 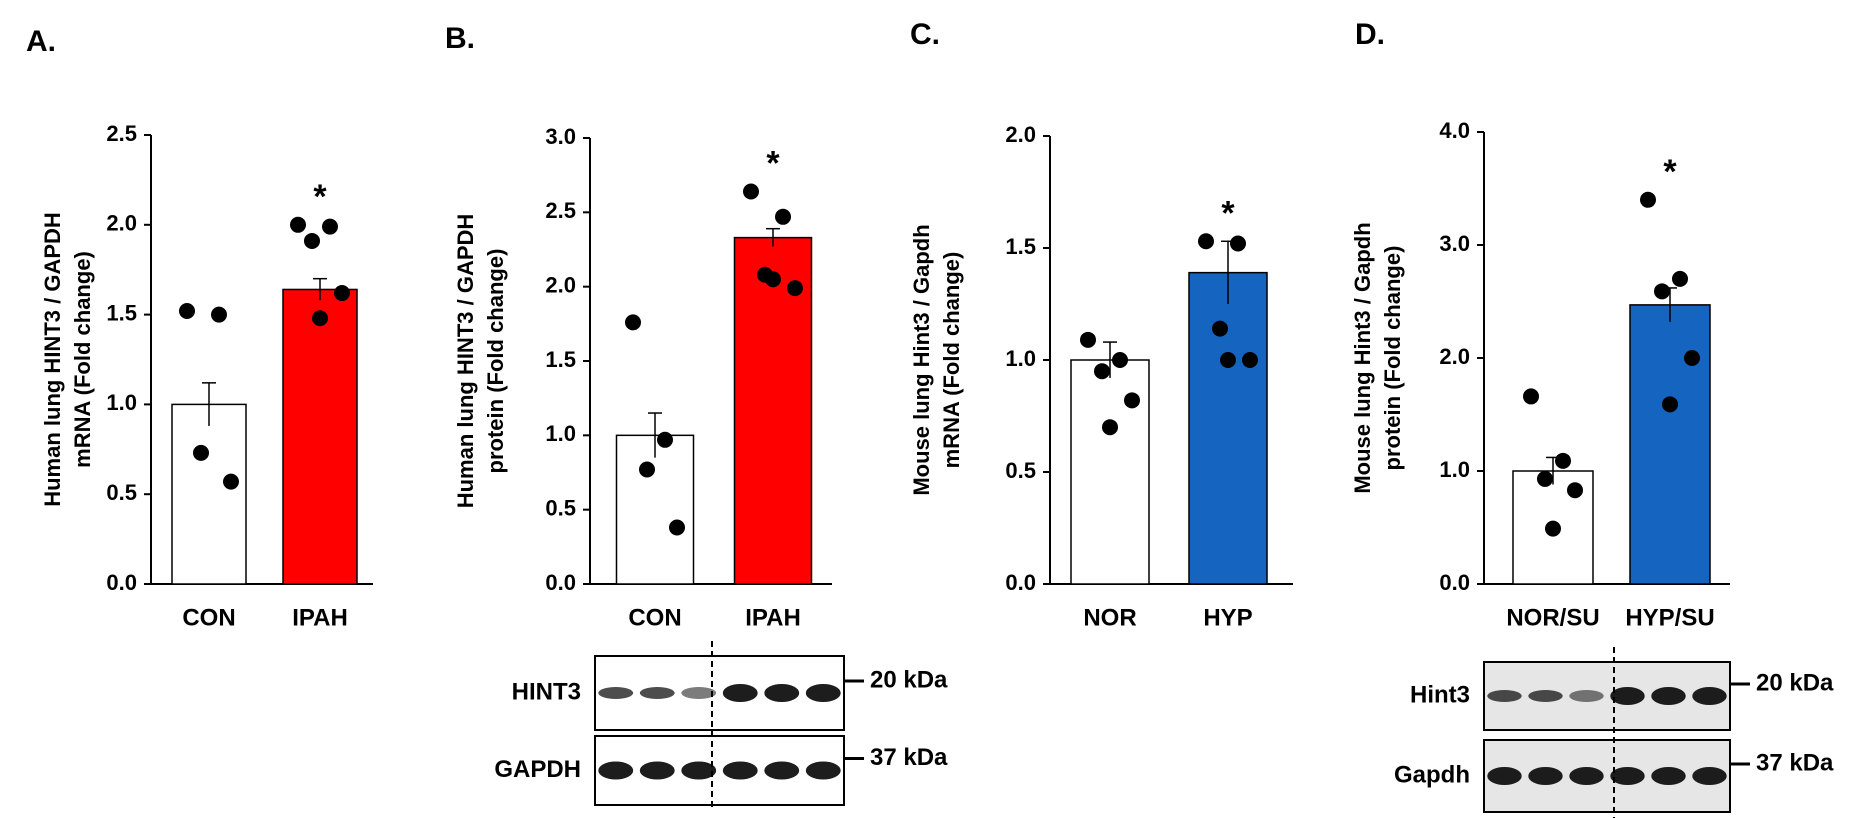 I want to click on x-tick-label: IPAH, so click(x=320, y=617).